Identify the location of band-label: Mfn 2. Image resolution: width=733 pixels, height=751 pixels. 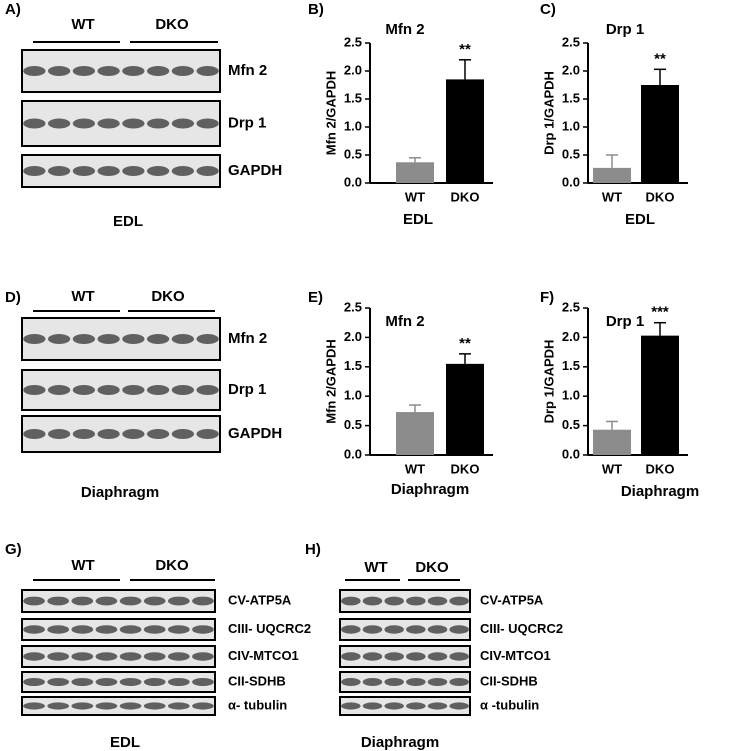
(247, 70).